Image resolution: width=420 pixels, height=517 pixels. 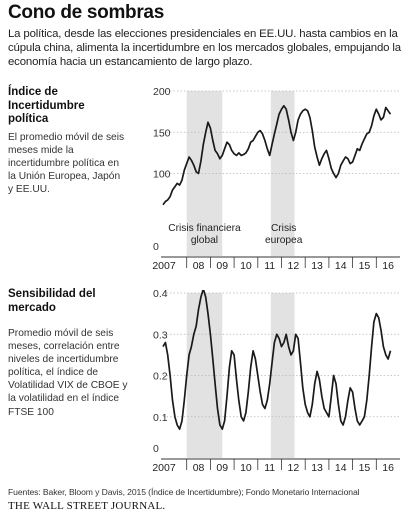 I want to click on period-label: Crisis financiera, so click(x=204, y=228).